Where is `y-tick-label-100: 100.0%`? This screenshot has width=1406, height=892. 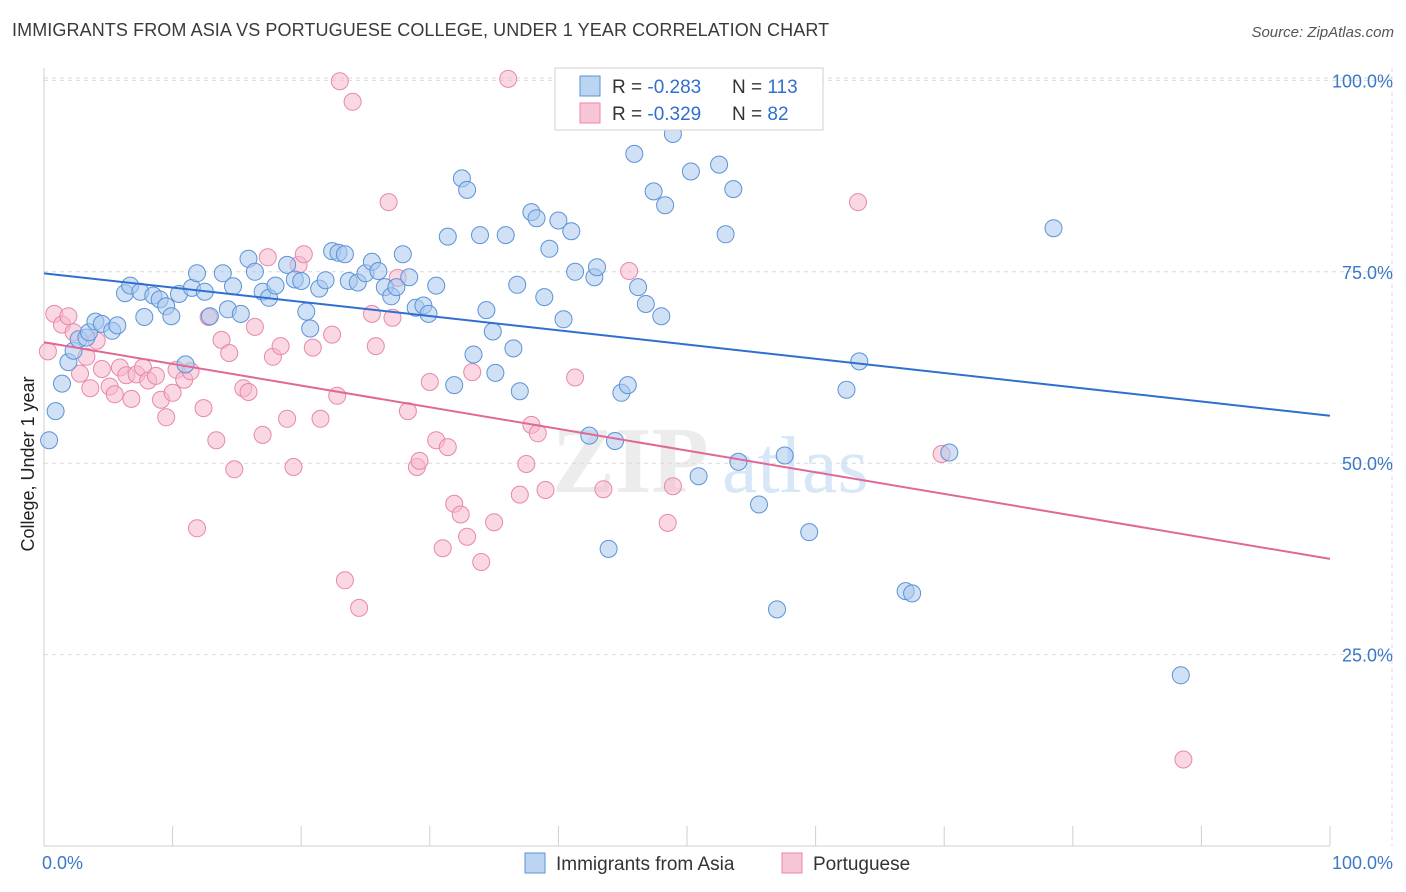
y-tick-label-100: 100.0% is located at coordinates (1362, 81).